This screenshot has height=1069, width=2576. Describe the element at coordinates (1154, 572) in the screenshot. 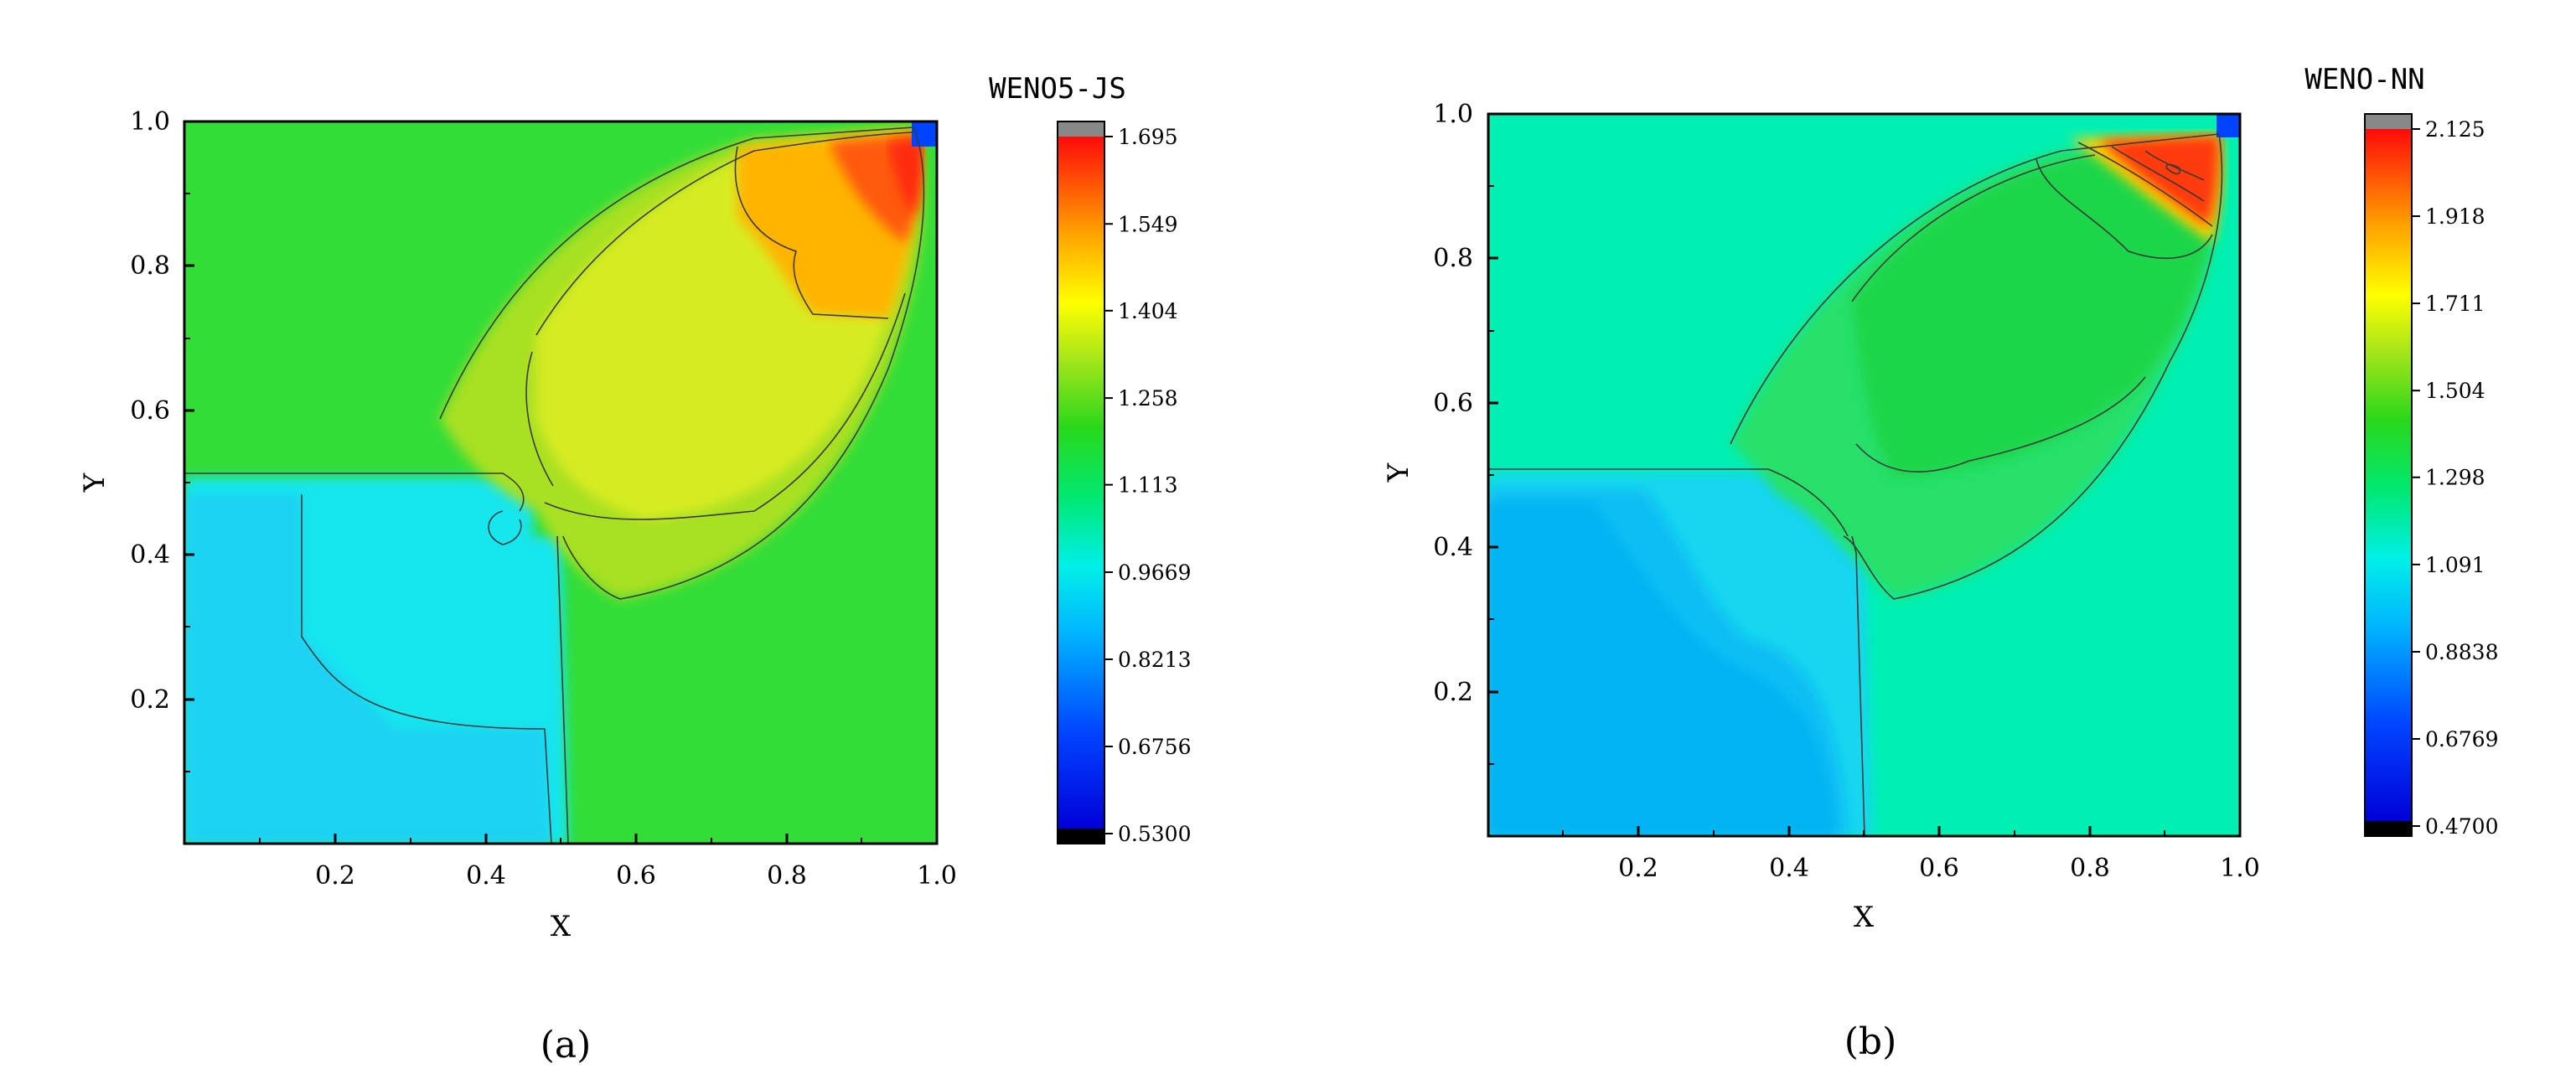

I see `colorbar-tick-label: 0.9669` at that location.